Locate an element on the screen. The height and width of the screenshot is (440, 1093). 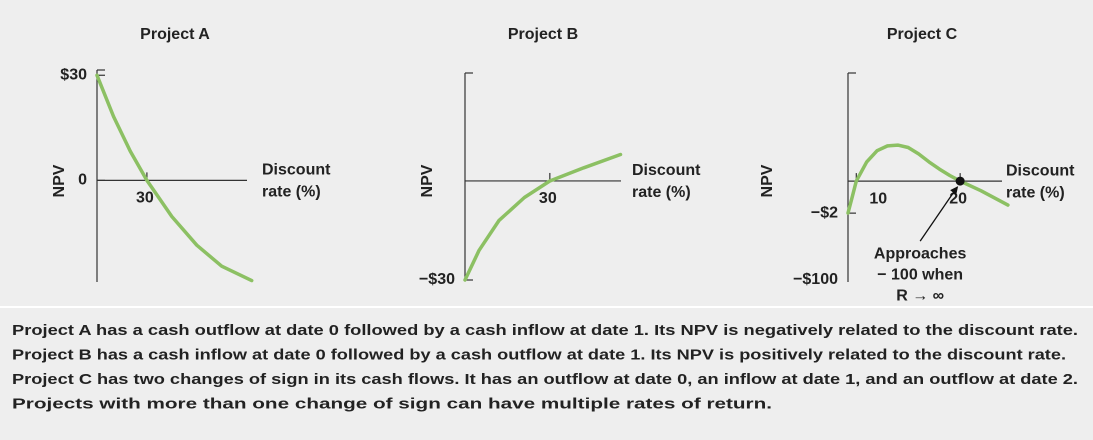
y-bottom-label: −$100 is located at coordinates (815, 279).